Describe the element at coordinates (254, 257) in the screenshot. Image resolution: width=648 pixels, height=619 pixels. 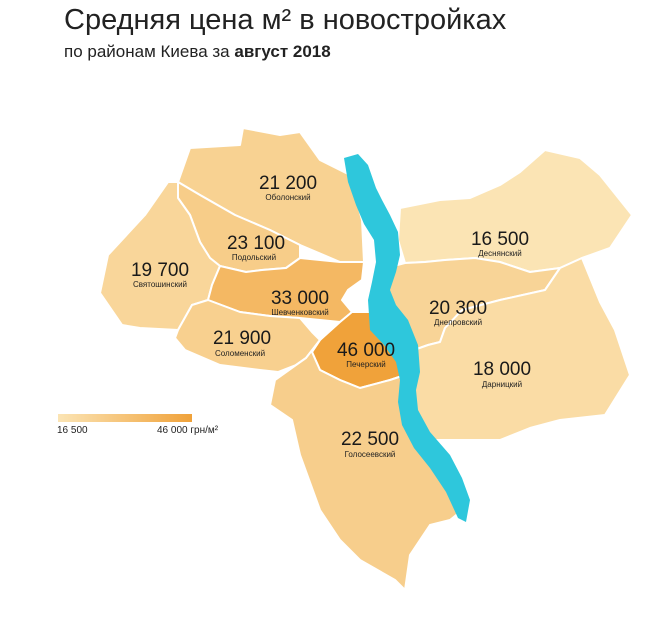
I see `name-podil: Подольский` at that location.